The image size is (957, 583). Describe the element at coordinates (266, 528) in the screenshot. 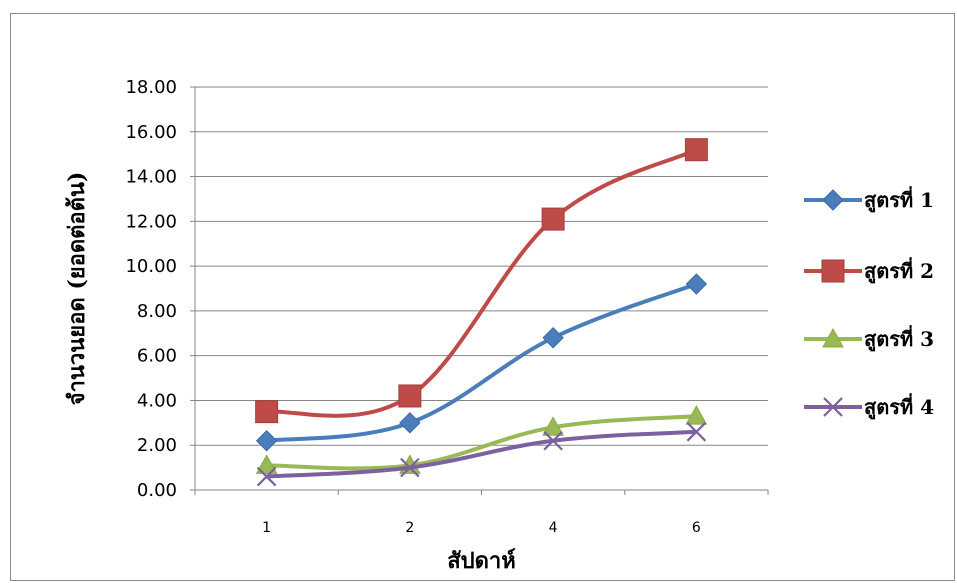

I see `x-tick-label: 1` at that location.